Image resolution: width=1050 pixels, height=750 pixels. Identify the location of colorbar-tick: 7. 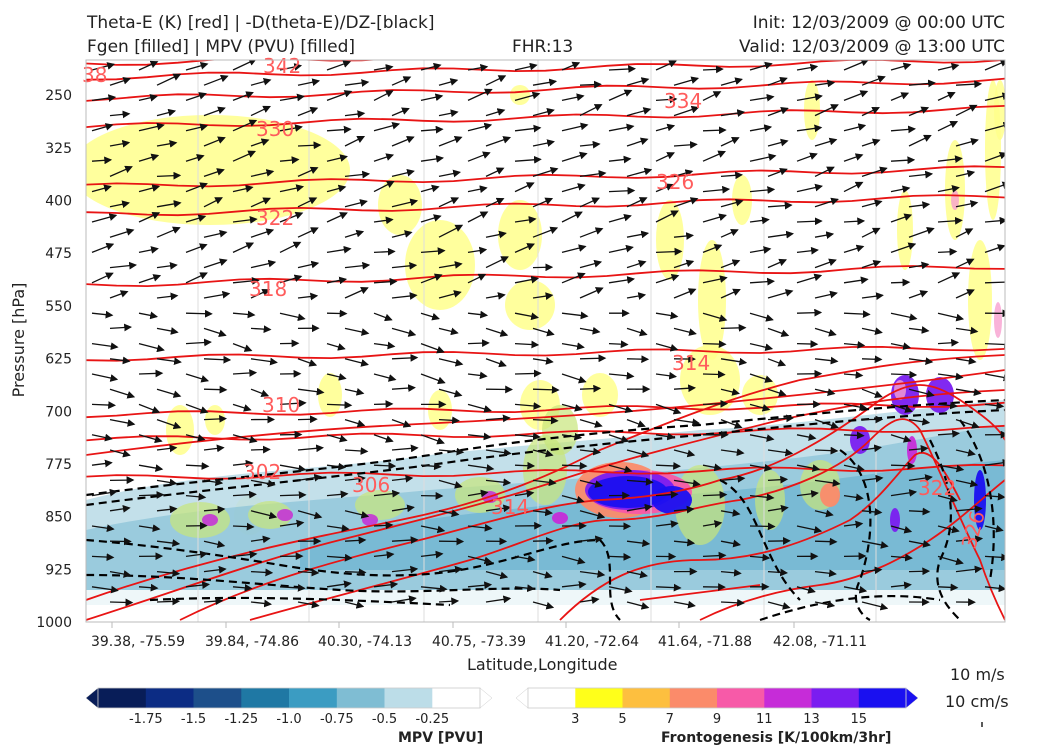
(670, 719).